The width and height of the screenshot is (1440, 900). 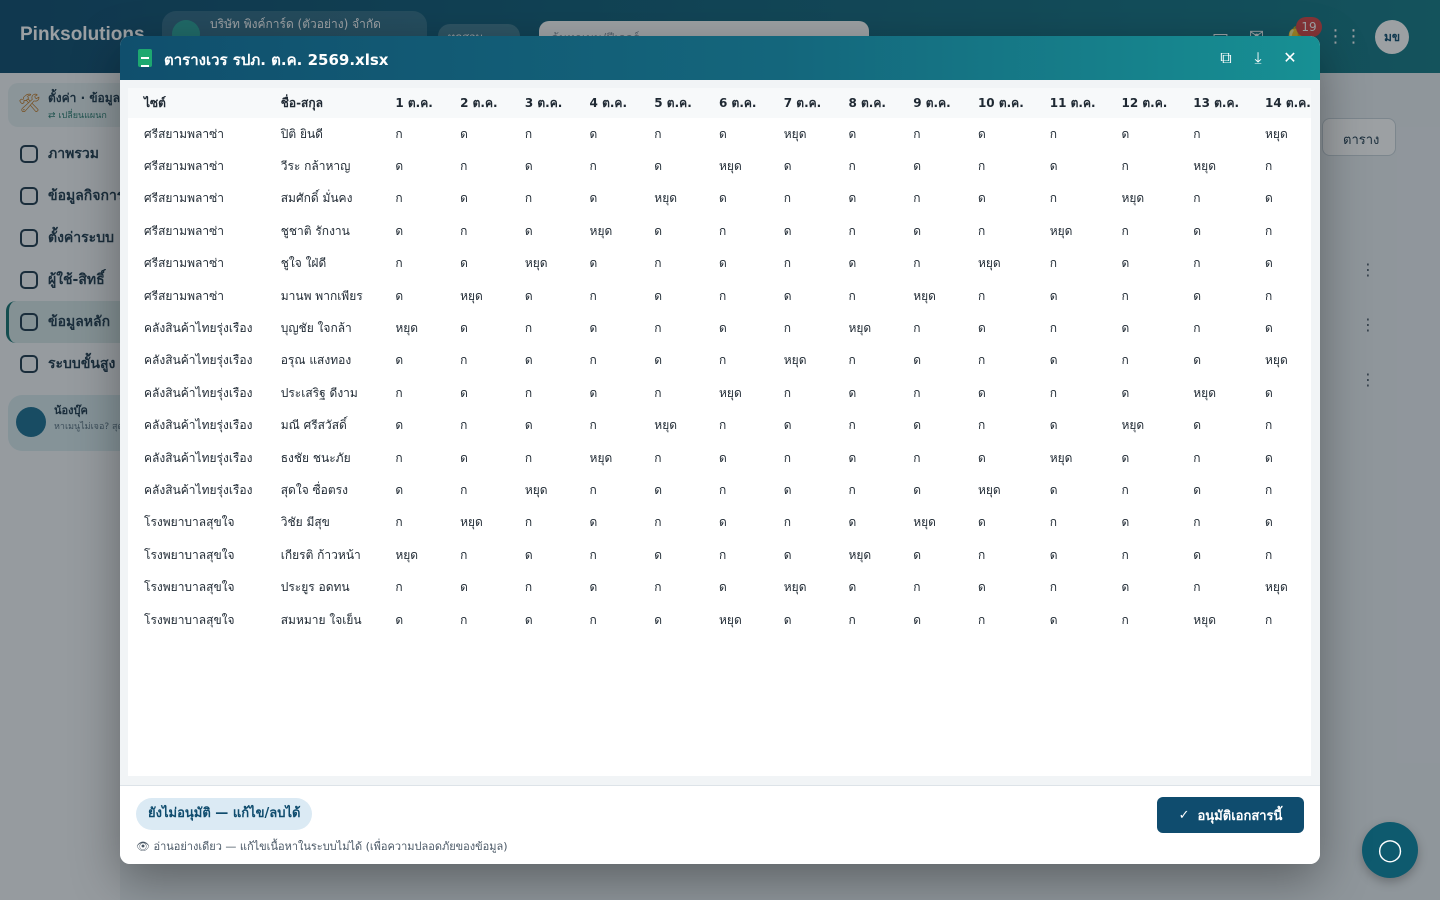 What do you see at coordinates (29, 280) in the screenshot?
I see `users-icon` at bounding box center [29, 280].